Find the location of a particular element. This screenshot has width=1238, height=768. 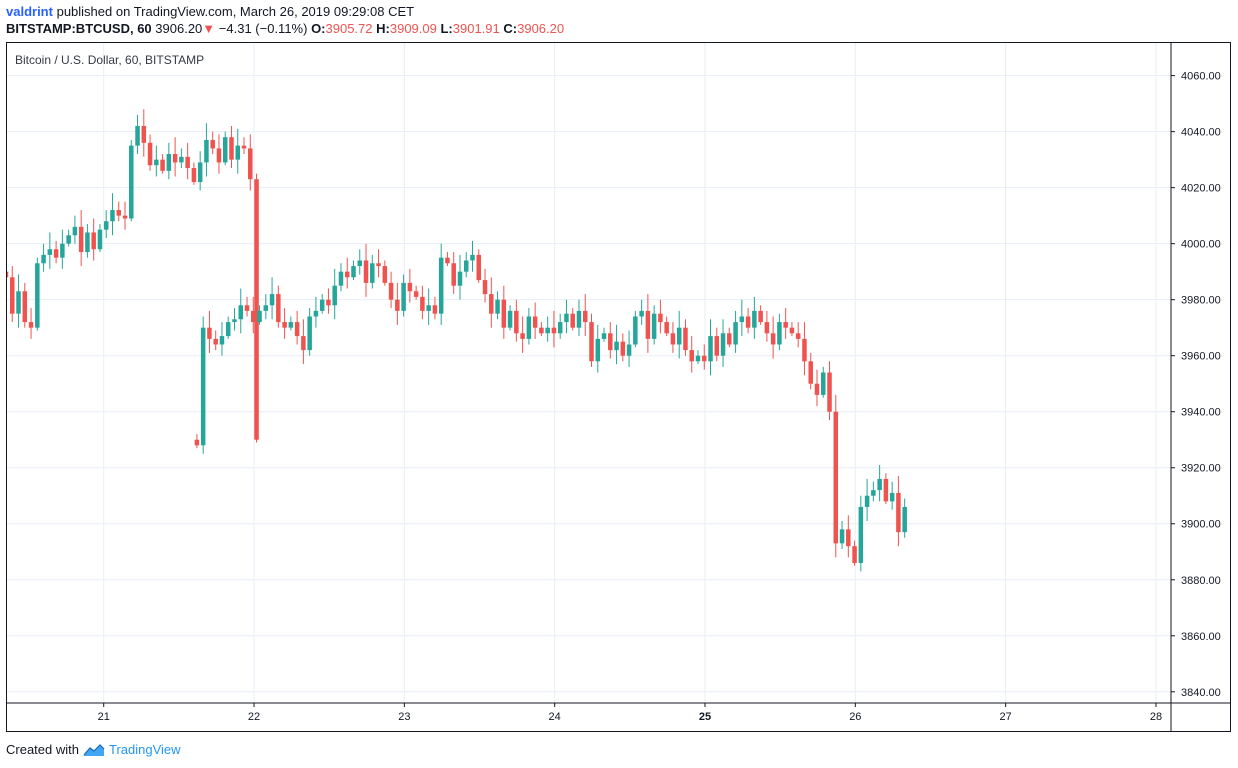

time-axis: 21 22 23 24 25 26 27 28 is located at coordinates (630, 713).